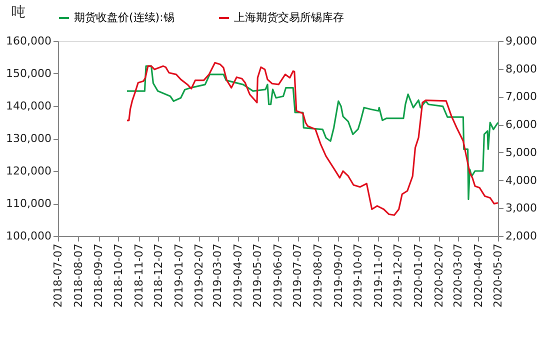  What do you see at coordinates (338, 276) in the screenshot?
I see `x-tick-label: 2019-09-07` at bounding box center [338, 276].